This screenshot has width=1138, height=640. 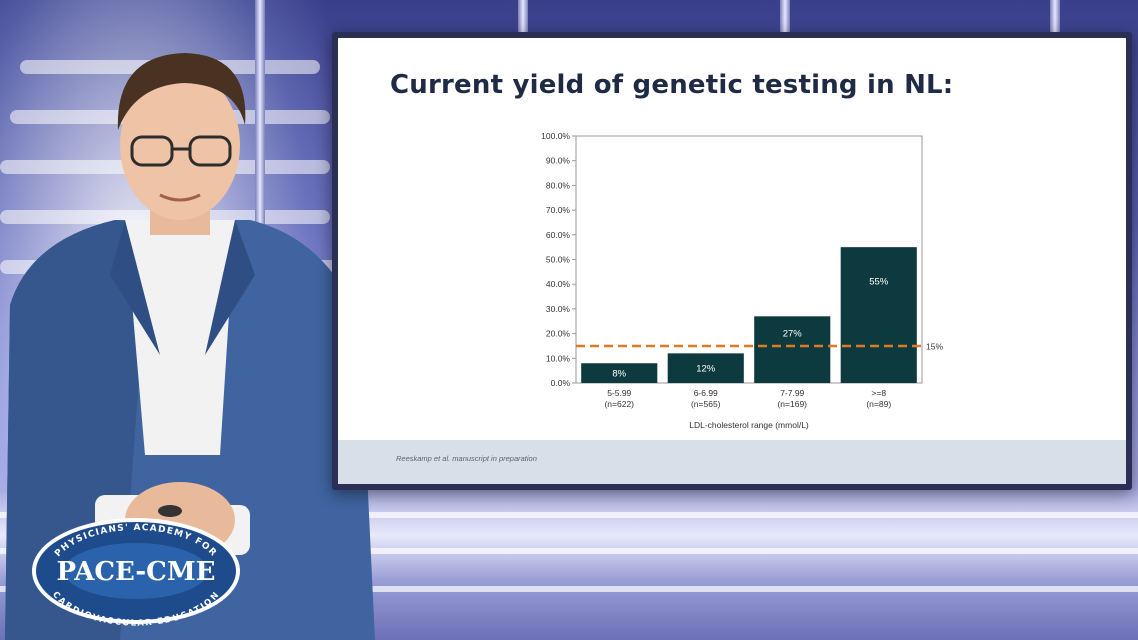 What do you see at coordinates (558, 284) in the screenshot?
I see `y-tick-label: 40.0%` at bounding box center [558, 284].